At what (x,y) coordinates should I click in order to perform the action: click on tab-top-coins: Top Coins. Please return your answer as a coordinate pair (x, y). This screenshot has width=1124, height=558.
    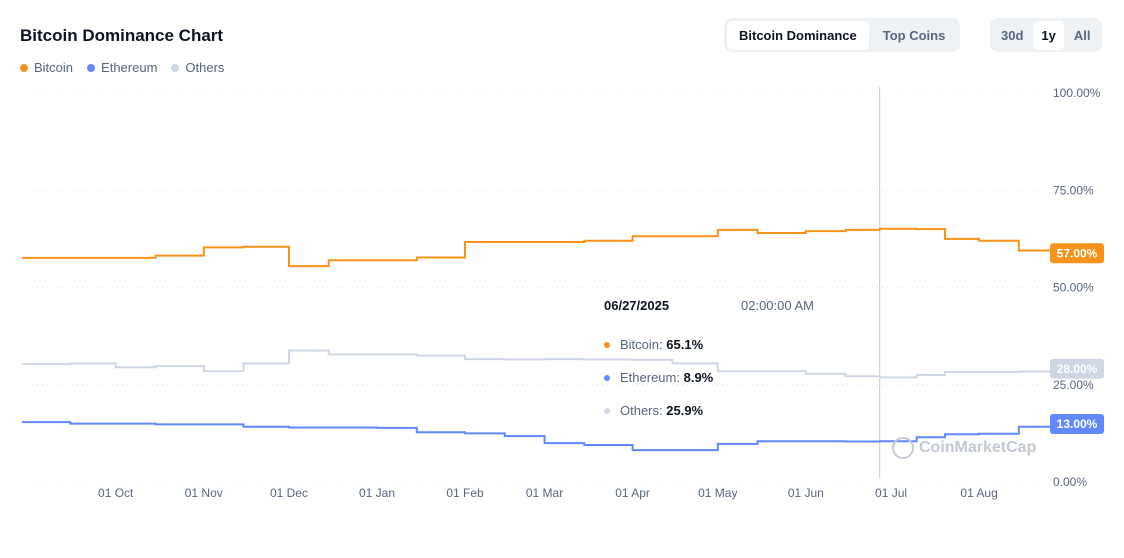
    Looking at the image, I should click on (914, 35).